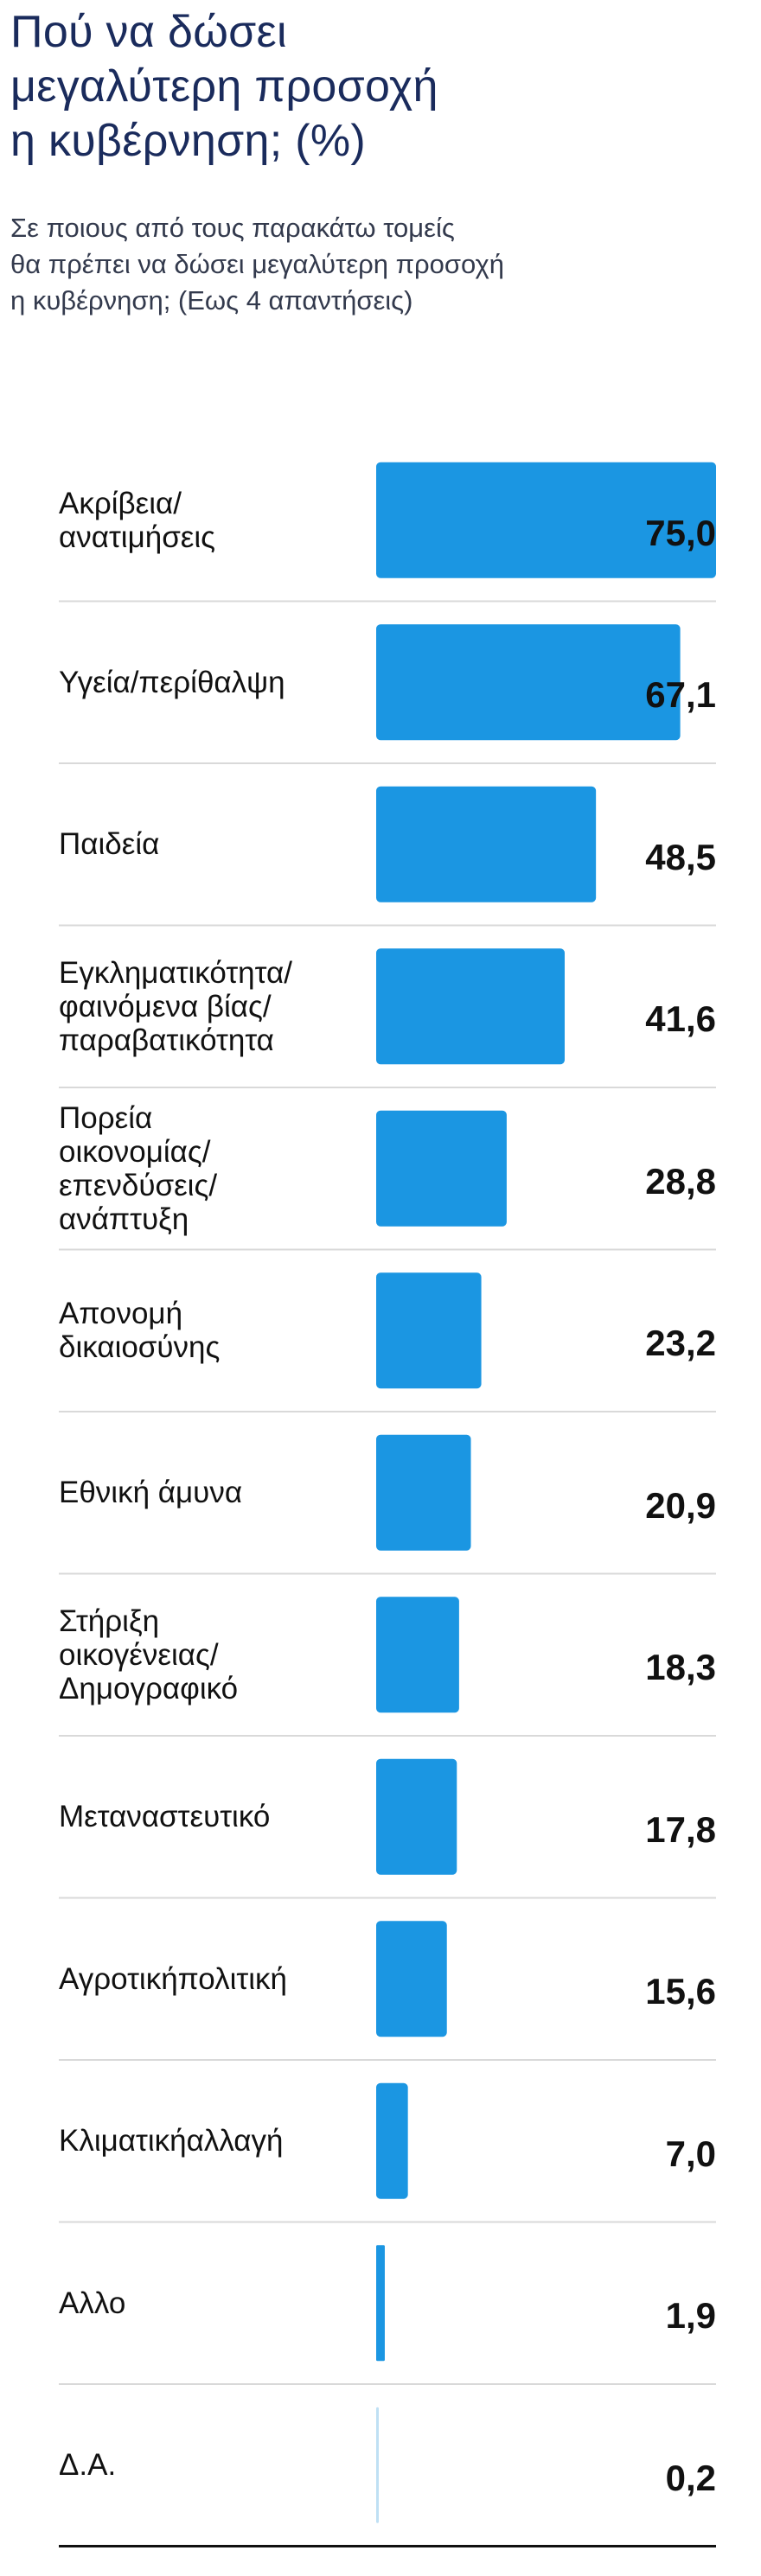 This screenshot has width=761, height=2576. Describe the element at coordinates (680, 856) in the screenshot. I see `value-label: 48,5` at that location.